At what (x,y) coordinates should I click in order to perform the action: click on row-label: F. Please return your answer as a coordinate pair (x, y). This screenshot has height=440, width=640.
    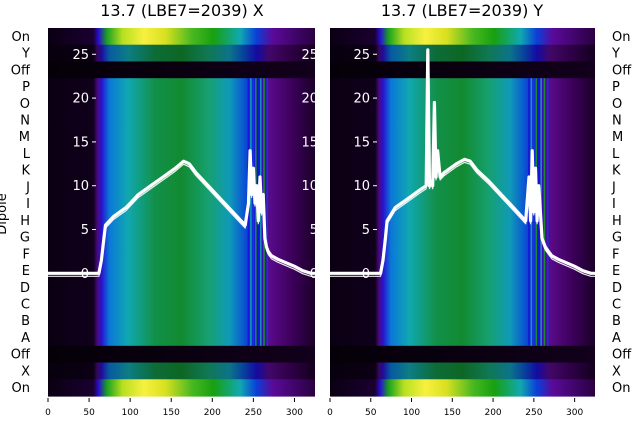
    Looking at the image, I should click on (615, 254).